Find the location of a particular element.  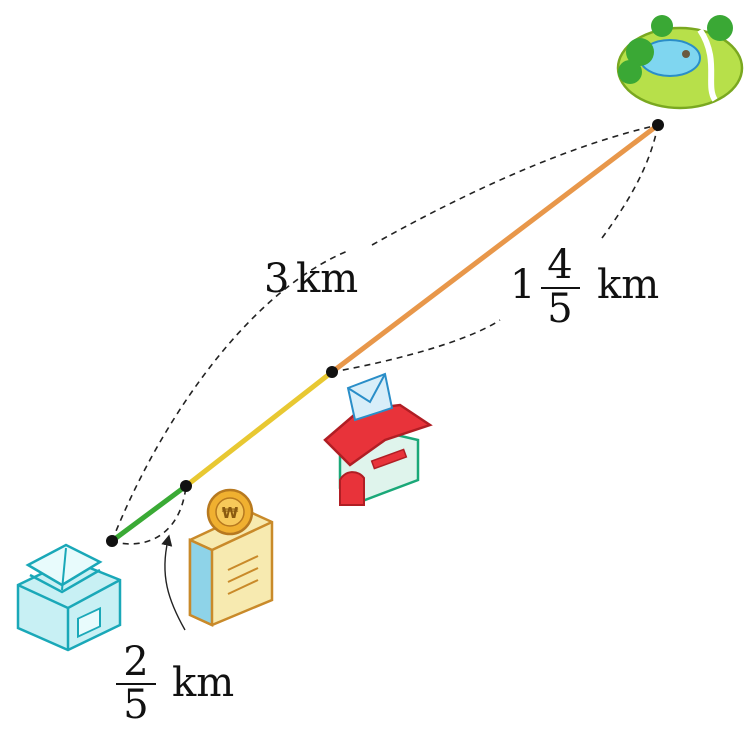

label-left-denominator: 5 is located at coordinates (135, 705).